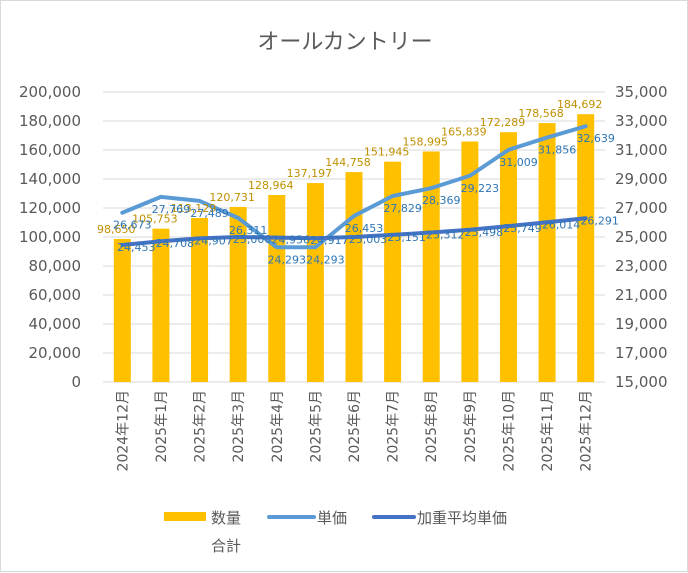 This screenshot has height=573, width=688. Describe the element at coordinates (595, 138) in the screenshot. I see `unit-price-data-label: 32,639` at that location.